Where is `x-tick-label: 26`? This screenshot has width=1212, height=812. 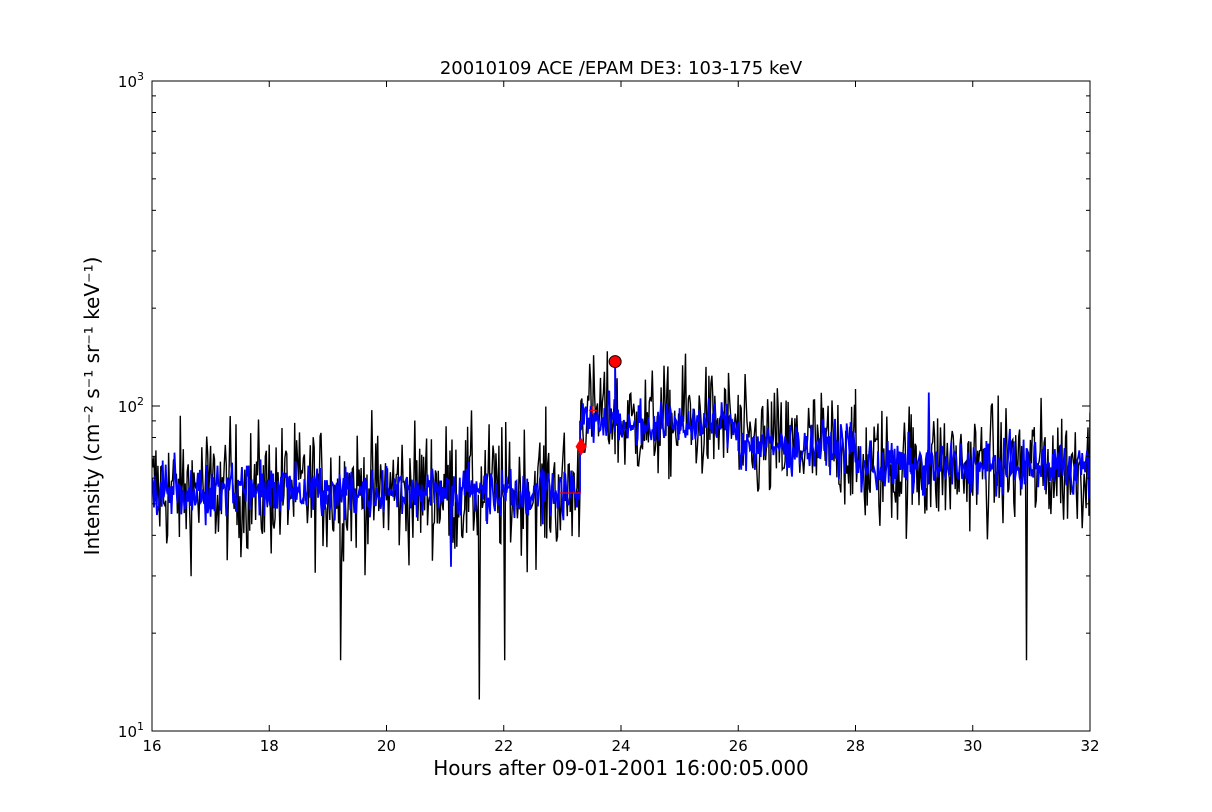 x-tick-label: 26 is located at coordinates (738, 746).